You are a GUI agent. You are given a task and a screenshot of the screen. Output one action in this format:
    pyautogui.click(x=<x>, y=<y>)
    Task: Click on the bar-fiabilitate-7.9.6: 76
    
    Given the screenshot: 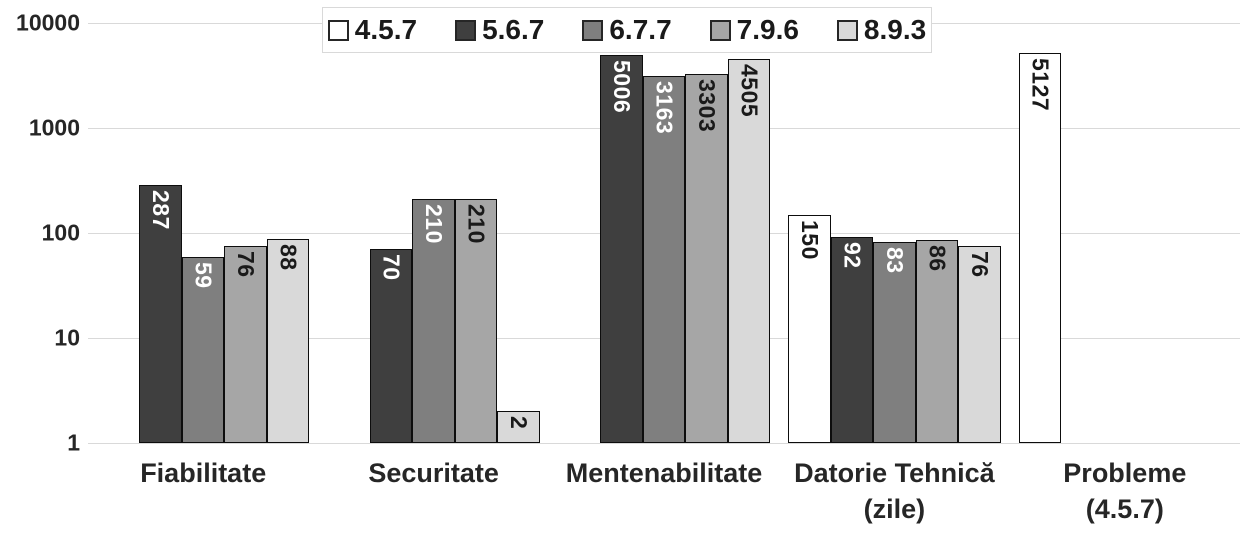 What is the action you would take?
    pyautogui.click(x=245, y=344)
    